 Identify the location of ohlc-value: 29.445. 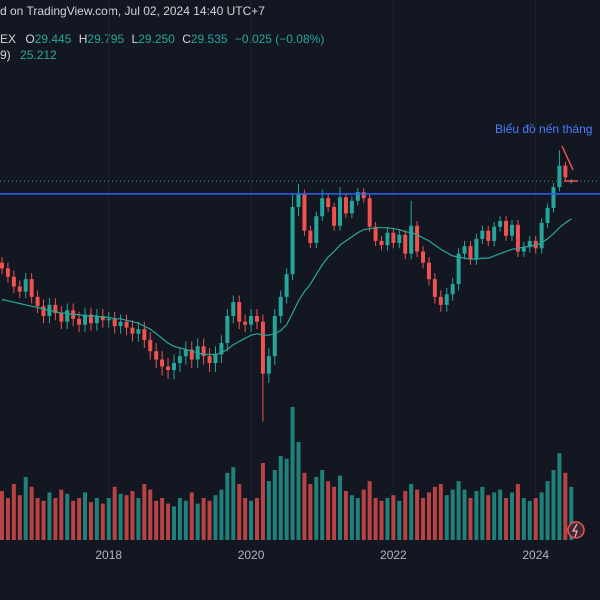
(53, 39).